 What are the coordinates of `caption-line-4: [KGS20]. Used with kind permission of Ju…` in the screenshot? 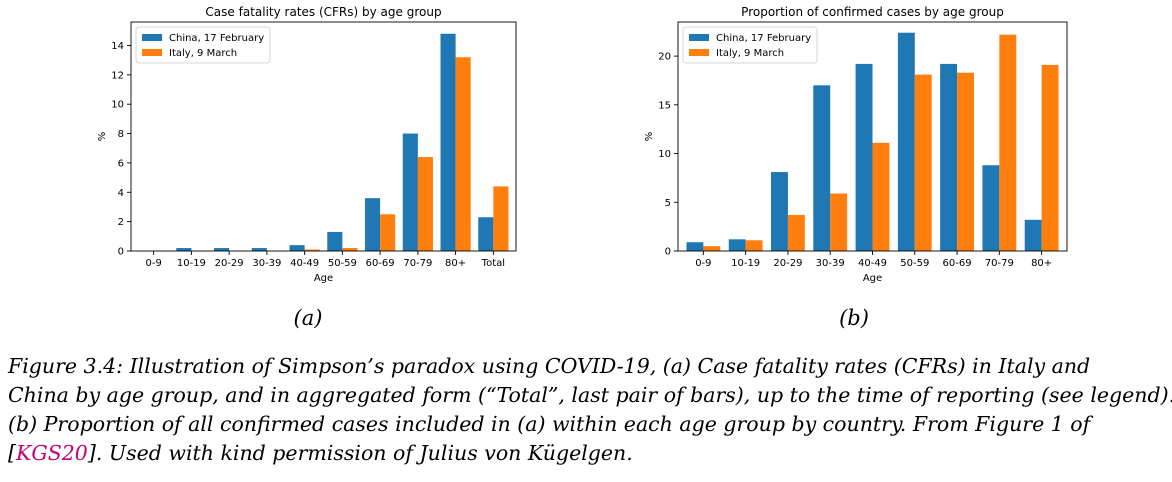 It's located at (586, 453).